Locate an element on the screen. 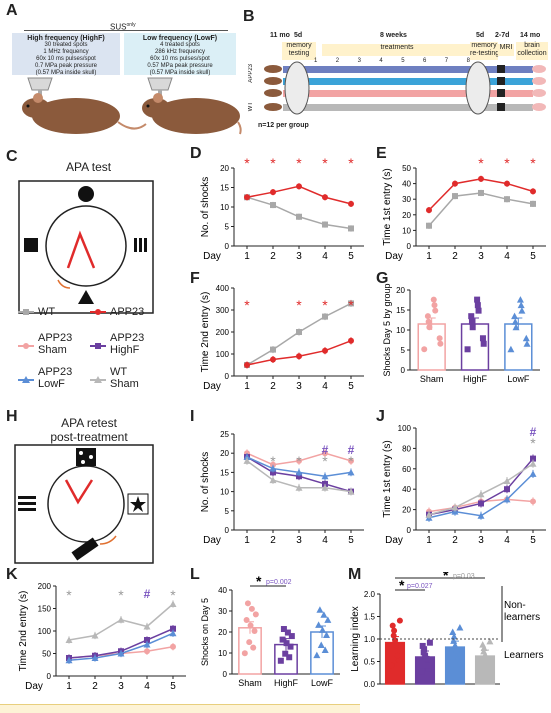 This screenshot has height=713, width=551. x-tick-label: 3 is located at coordinates (299, 386).